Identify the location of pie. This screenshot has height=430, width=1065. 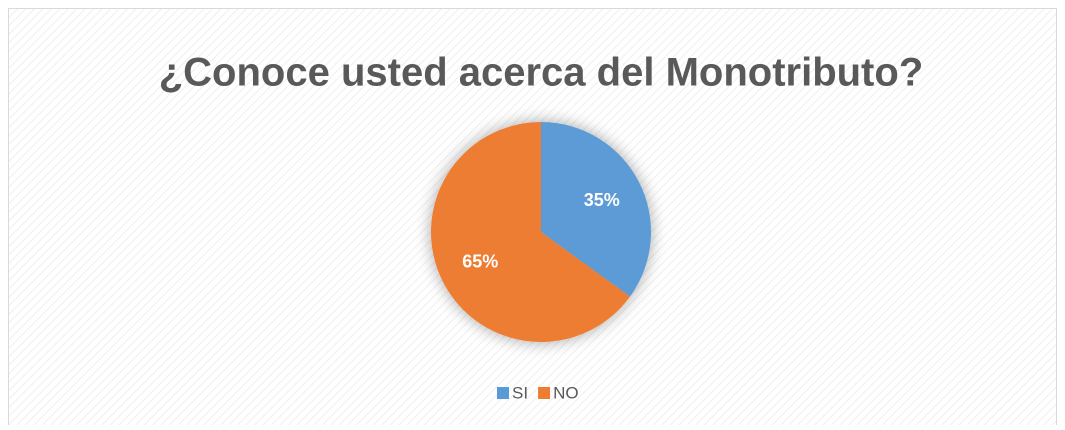
(540, 232).